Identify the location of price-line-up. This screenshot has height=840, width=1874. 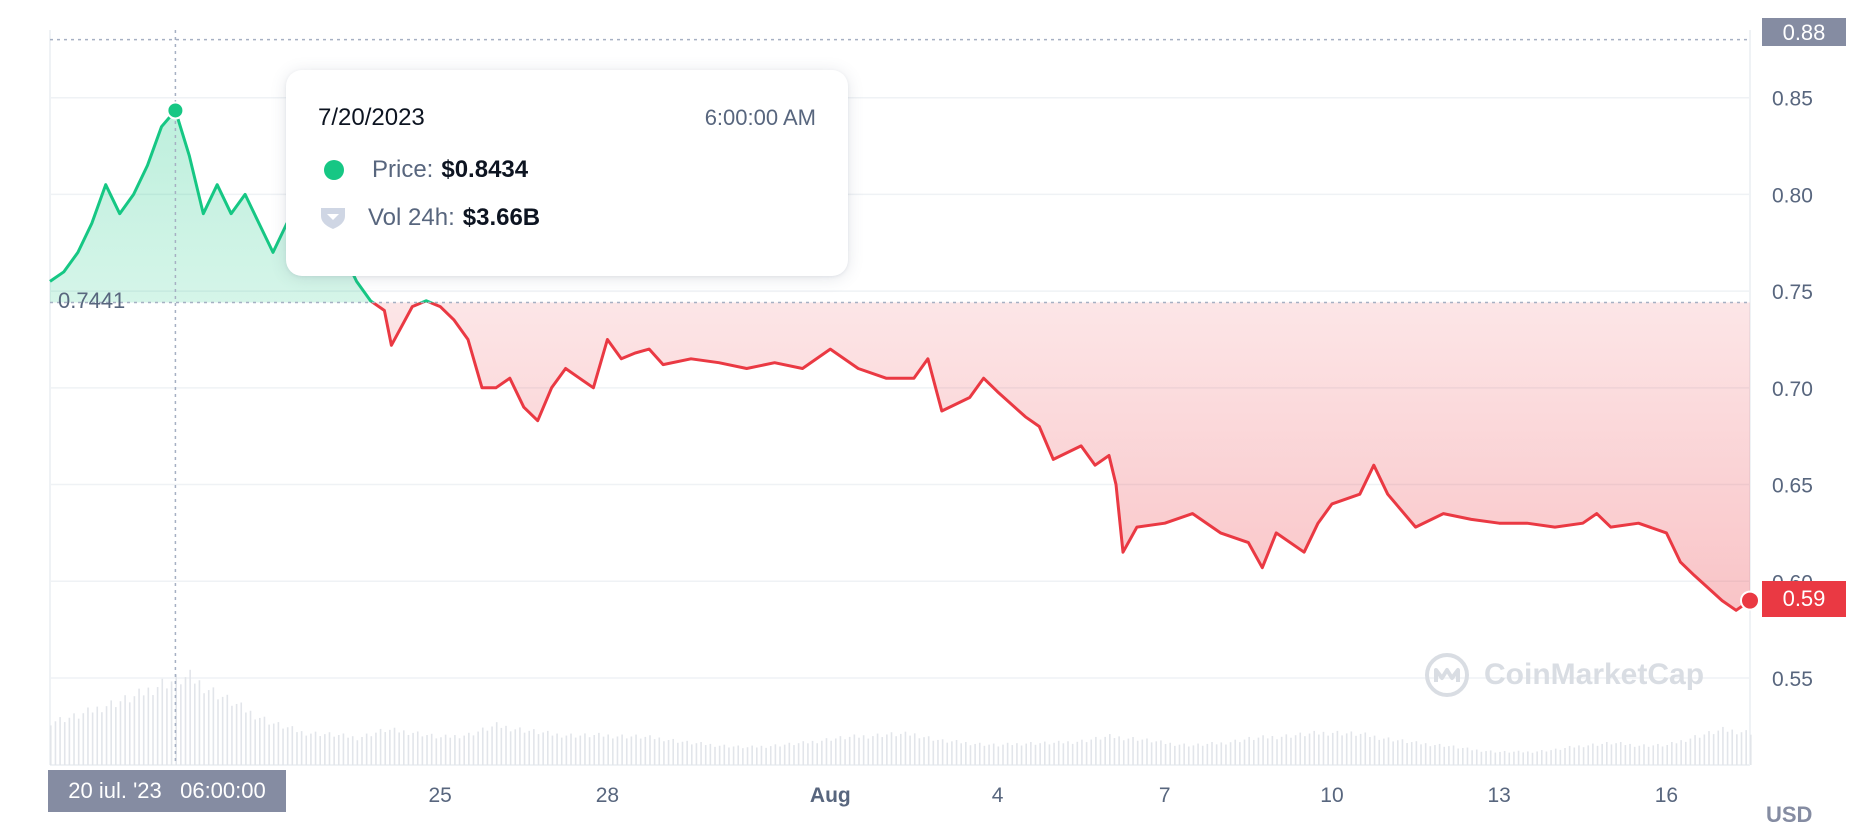
(242, 206).